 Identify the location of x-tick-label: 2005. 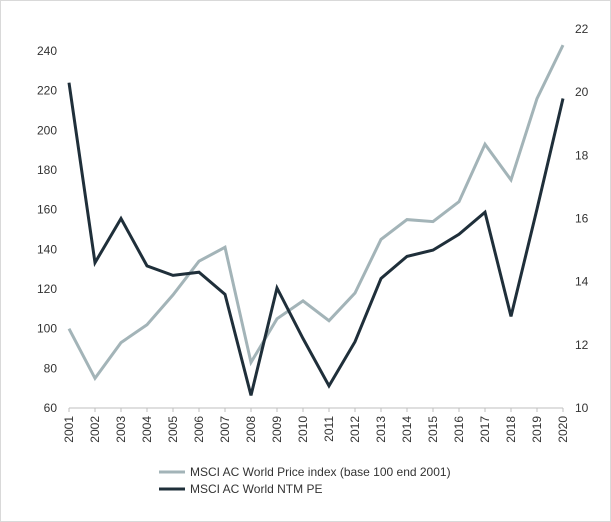
(173, 429).